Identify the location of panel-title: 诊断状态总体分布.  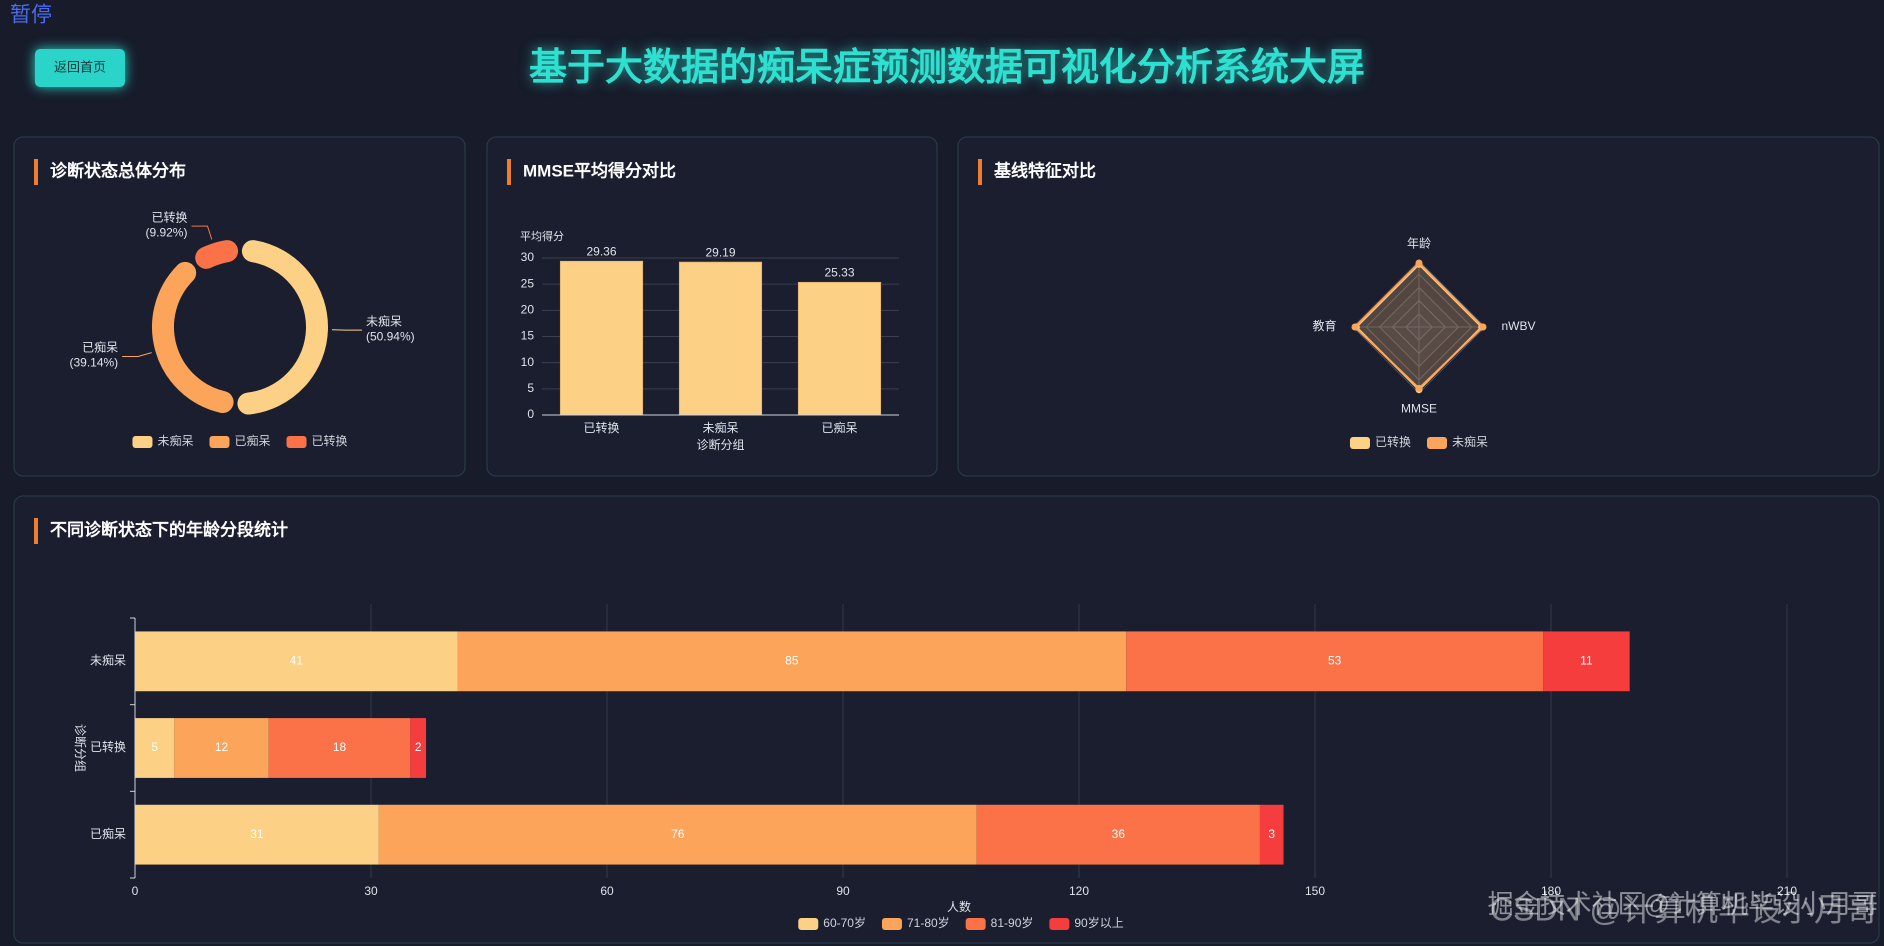
(118, 170).